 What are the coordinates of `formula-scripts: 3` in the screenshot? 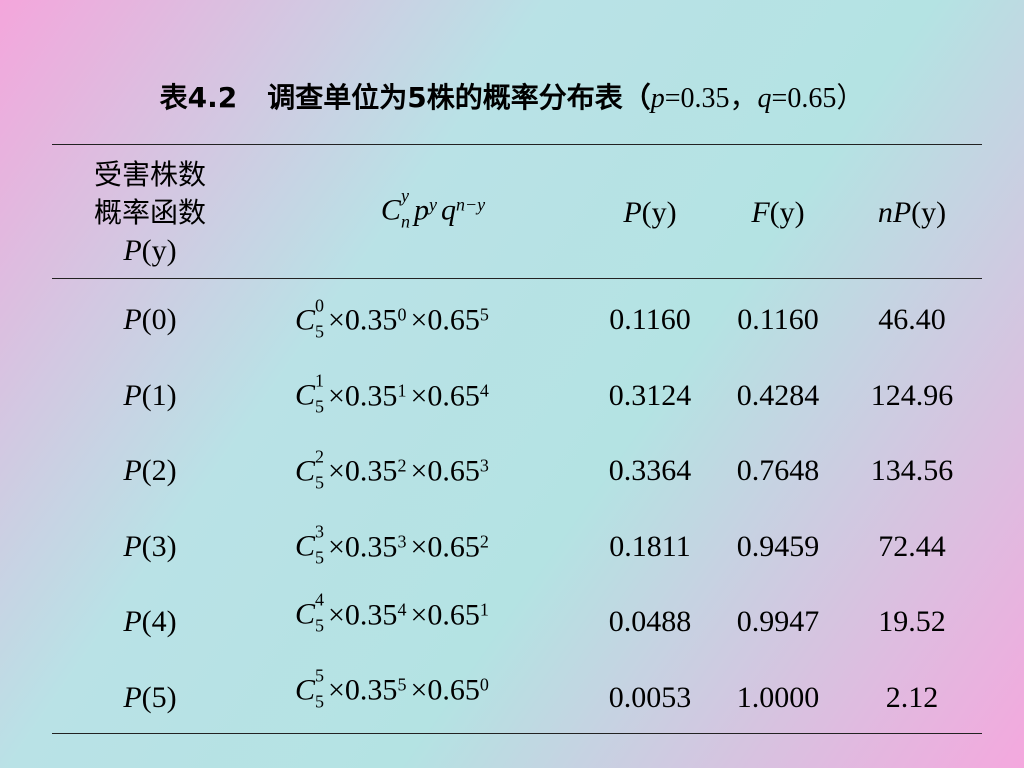 It's located at (401, 546).